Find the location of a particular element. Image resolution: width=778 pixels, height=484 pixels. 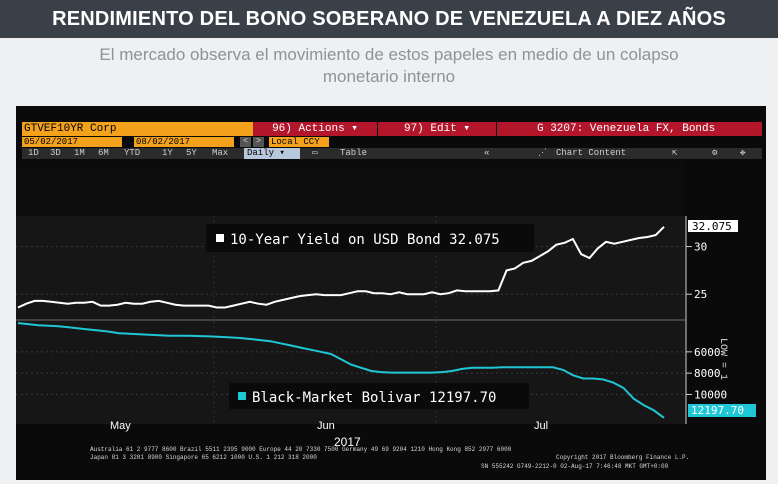

bolivar-legend-label: Black-Market Bolivar 12197.70 is located at coordinates (374, 398).